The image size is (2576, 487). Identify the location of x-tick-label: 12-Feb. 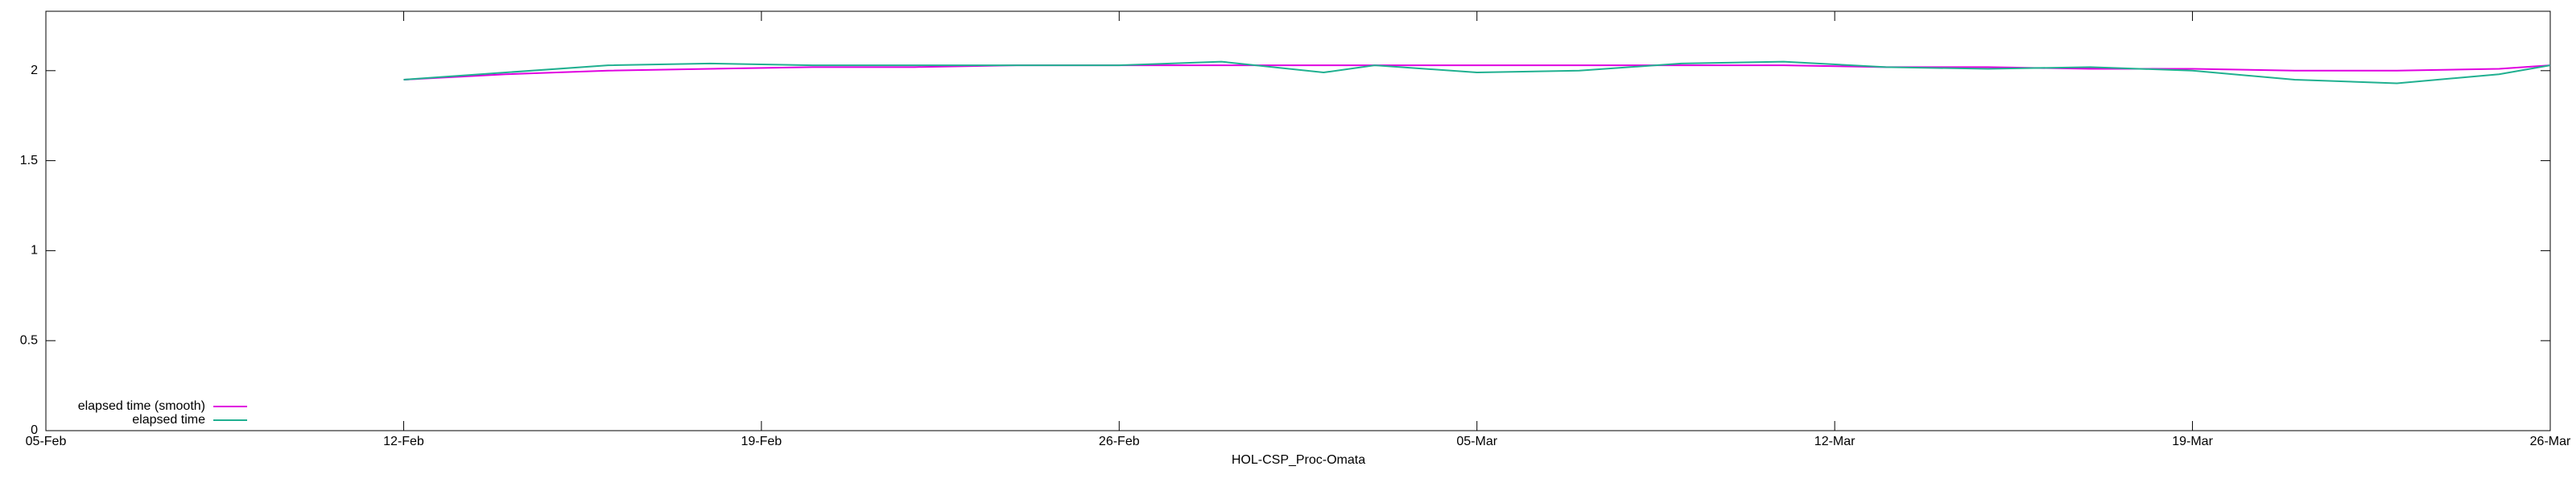
(403, 441).